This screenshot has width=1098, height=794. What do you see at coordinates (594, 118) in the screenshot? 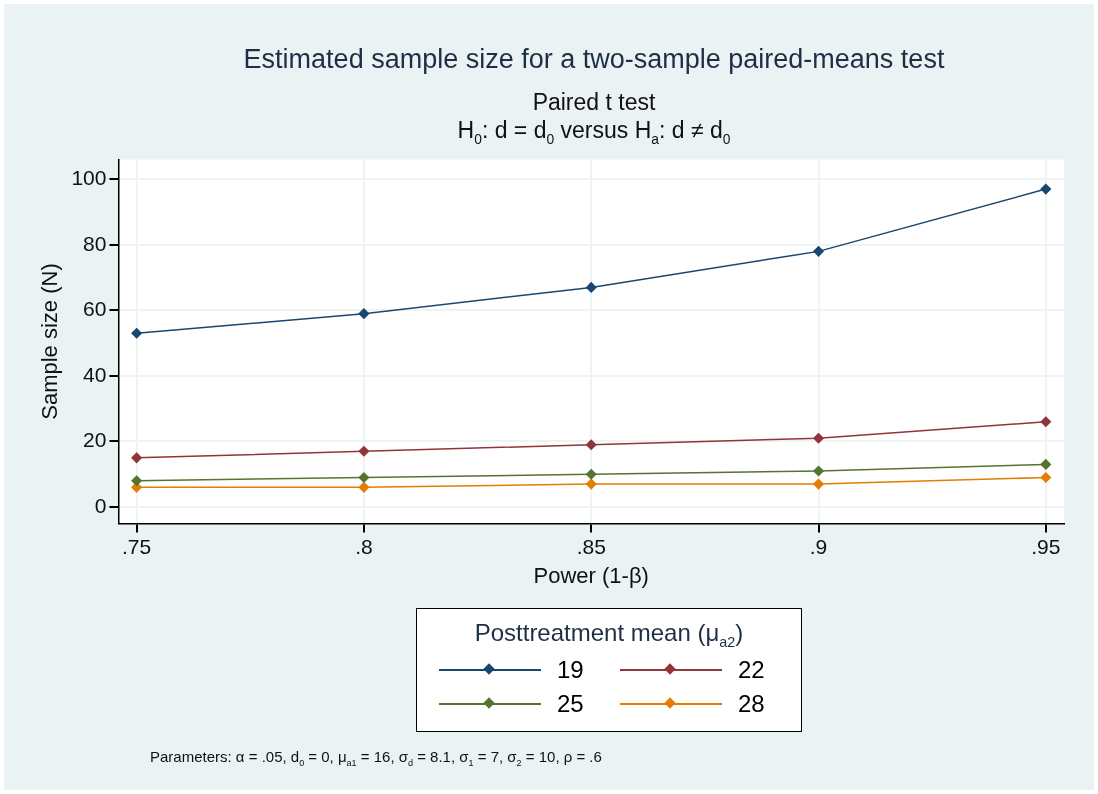
I see `text: Paired t test H$_{0}$: d = d$_{0}$ versus H$_{a}$: d ≠ d$_{0}$` at bounding box center [594, 118].